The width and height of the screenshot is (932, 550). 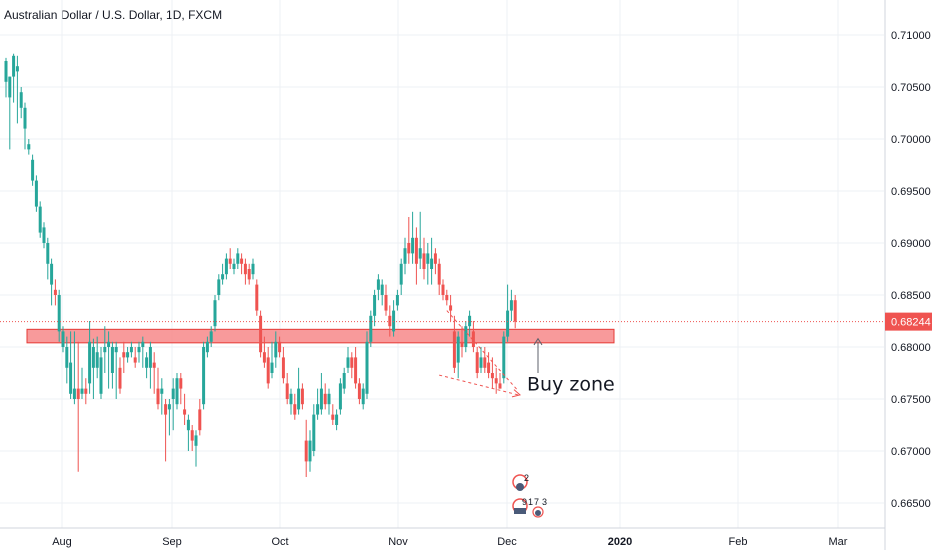 What do you see at coordinates (911, 140) in the screenshot?
I see `y-tick-label: 0.70000` at bounding box center [911, 140].